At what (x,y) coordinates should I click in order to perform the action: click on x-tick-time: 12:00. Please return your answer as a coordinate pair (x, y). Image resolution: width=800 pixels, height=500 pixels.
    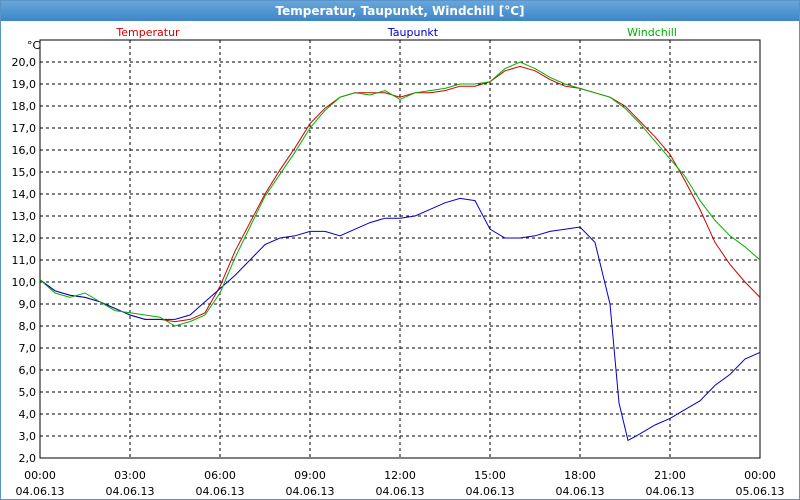
    Looking at the image, I should click on (400, 475).